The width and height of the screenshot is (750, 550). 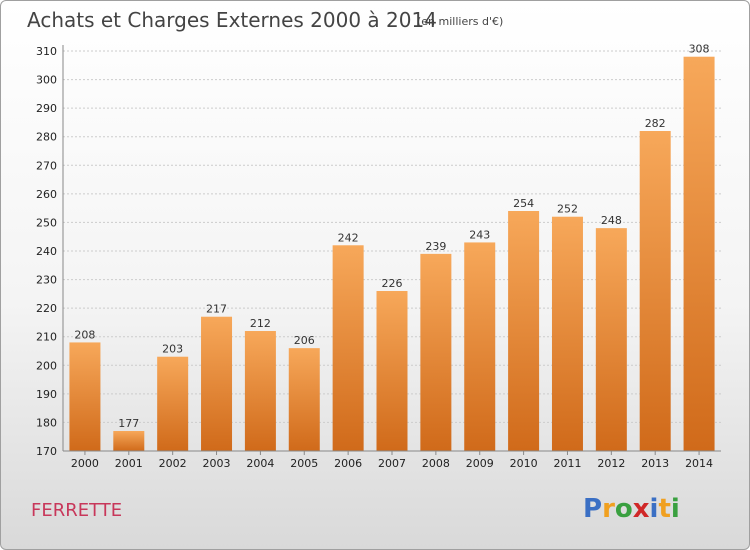 I want to click on proxiti-logo: Proxiti, so click(x=631, y=509).